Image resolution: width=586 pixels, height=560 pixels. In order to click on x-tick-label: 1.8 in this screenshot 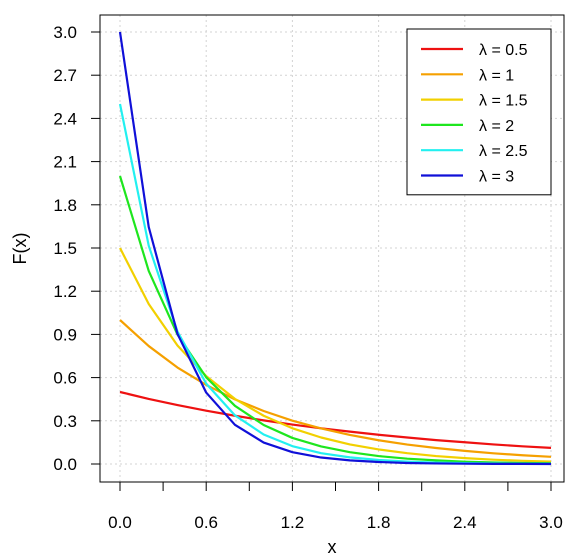, I will do `click(379, 522)`.